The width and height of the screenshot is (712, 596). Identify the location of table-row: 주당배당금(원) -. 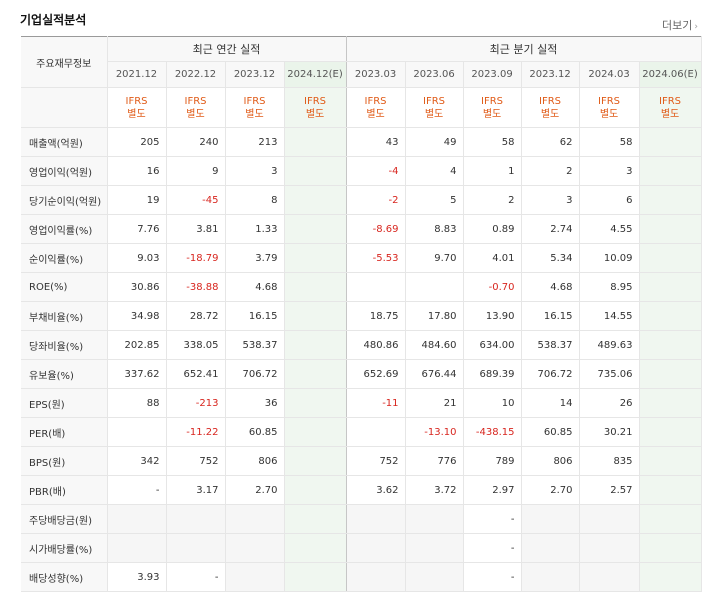
(361, 519).